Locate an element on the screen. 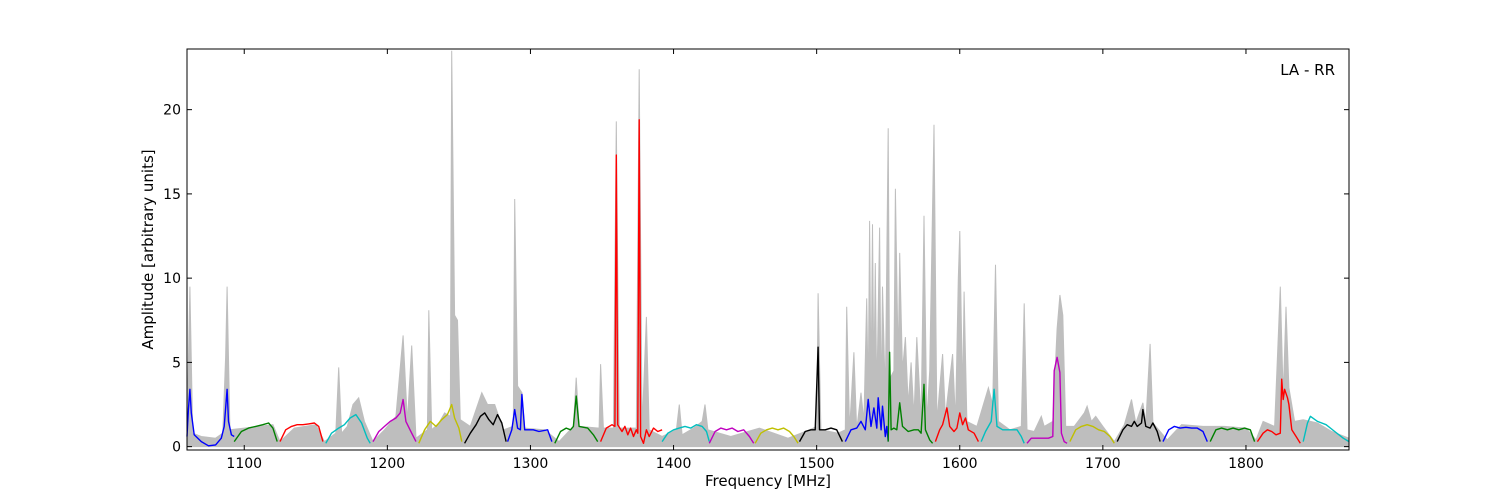 The image size is (1500, 500). x-tick-label: 1600 is located at coordinates (960, 464).